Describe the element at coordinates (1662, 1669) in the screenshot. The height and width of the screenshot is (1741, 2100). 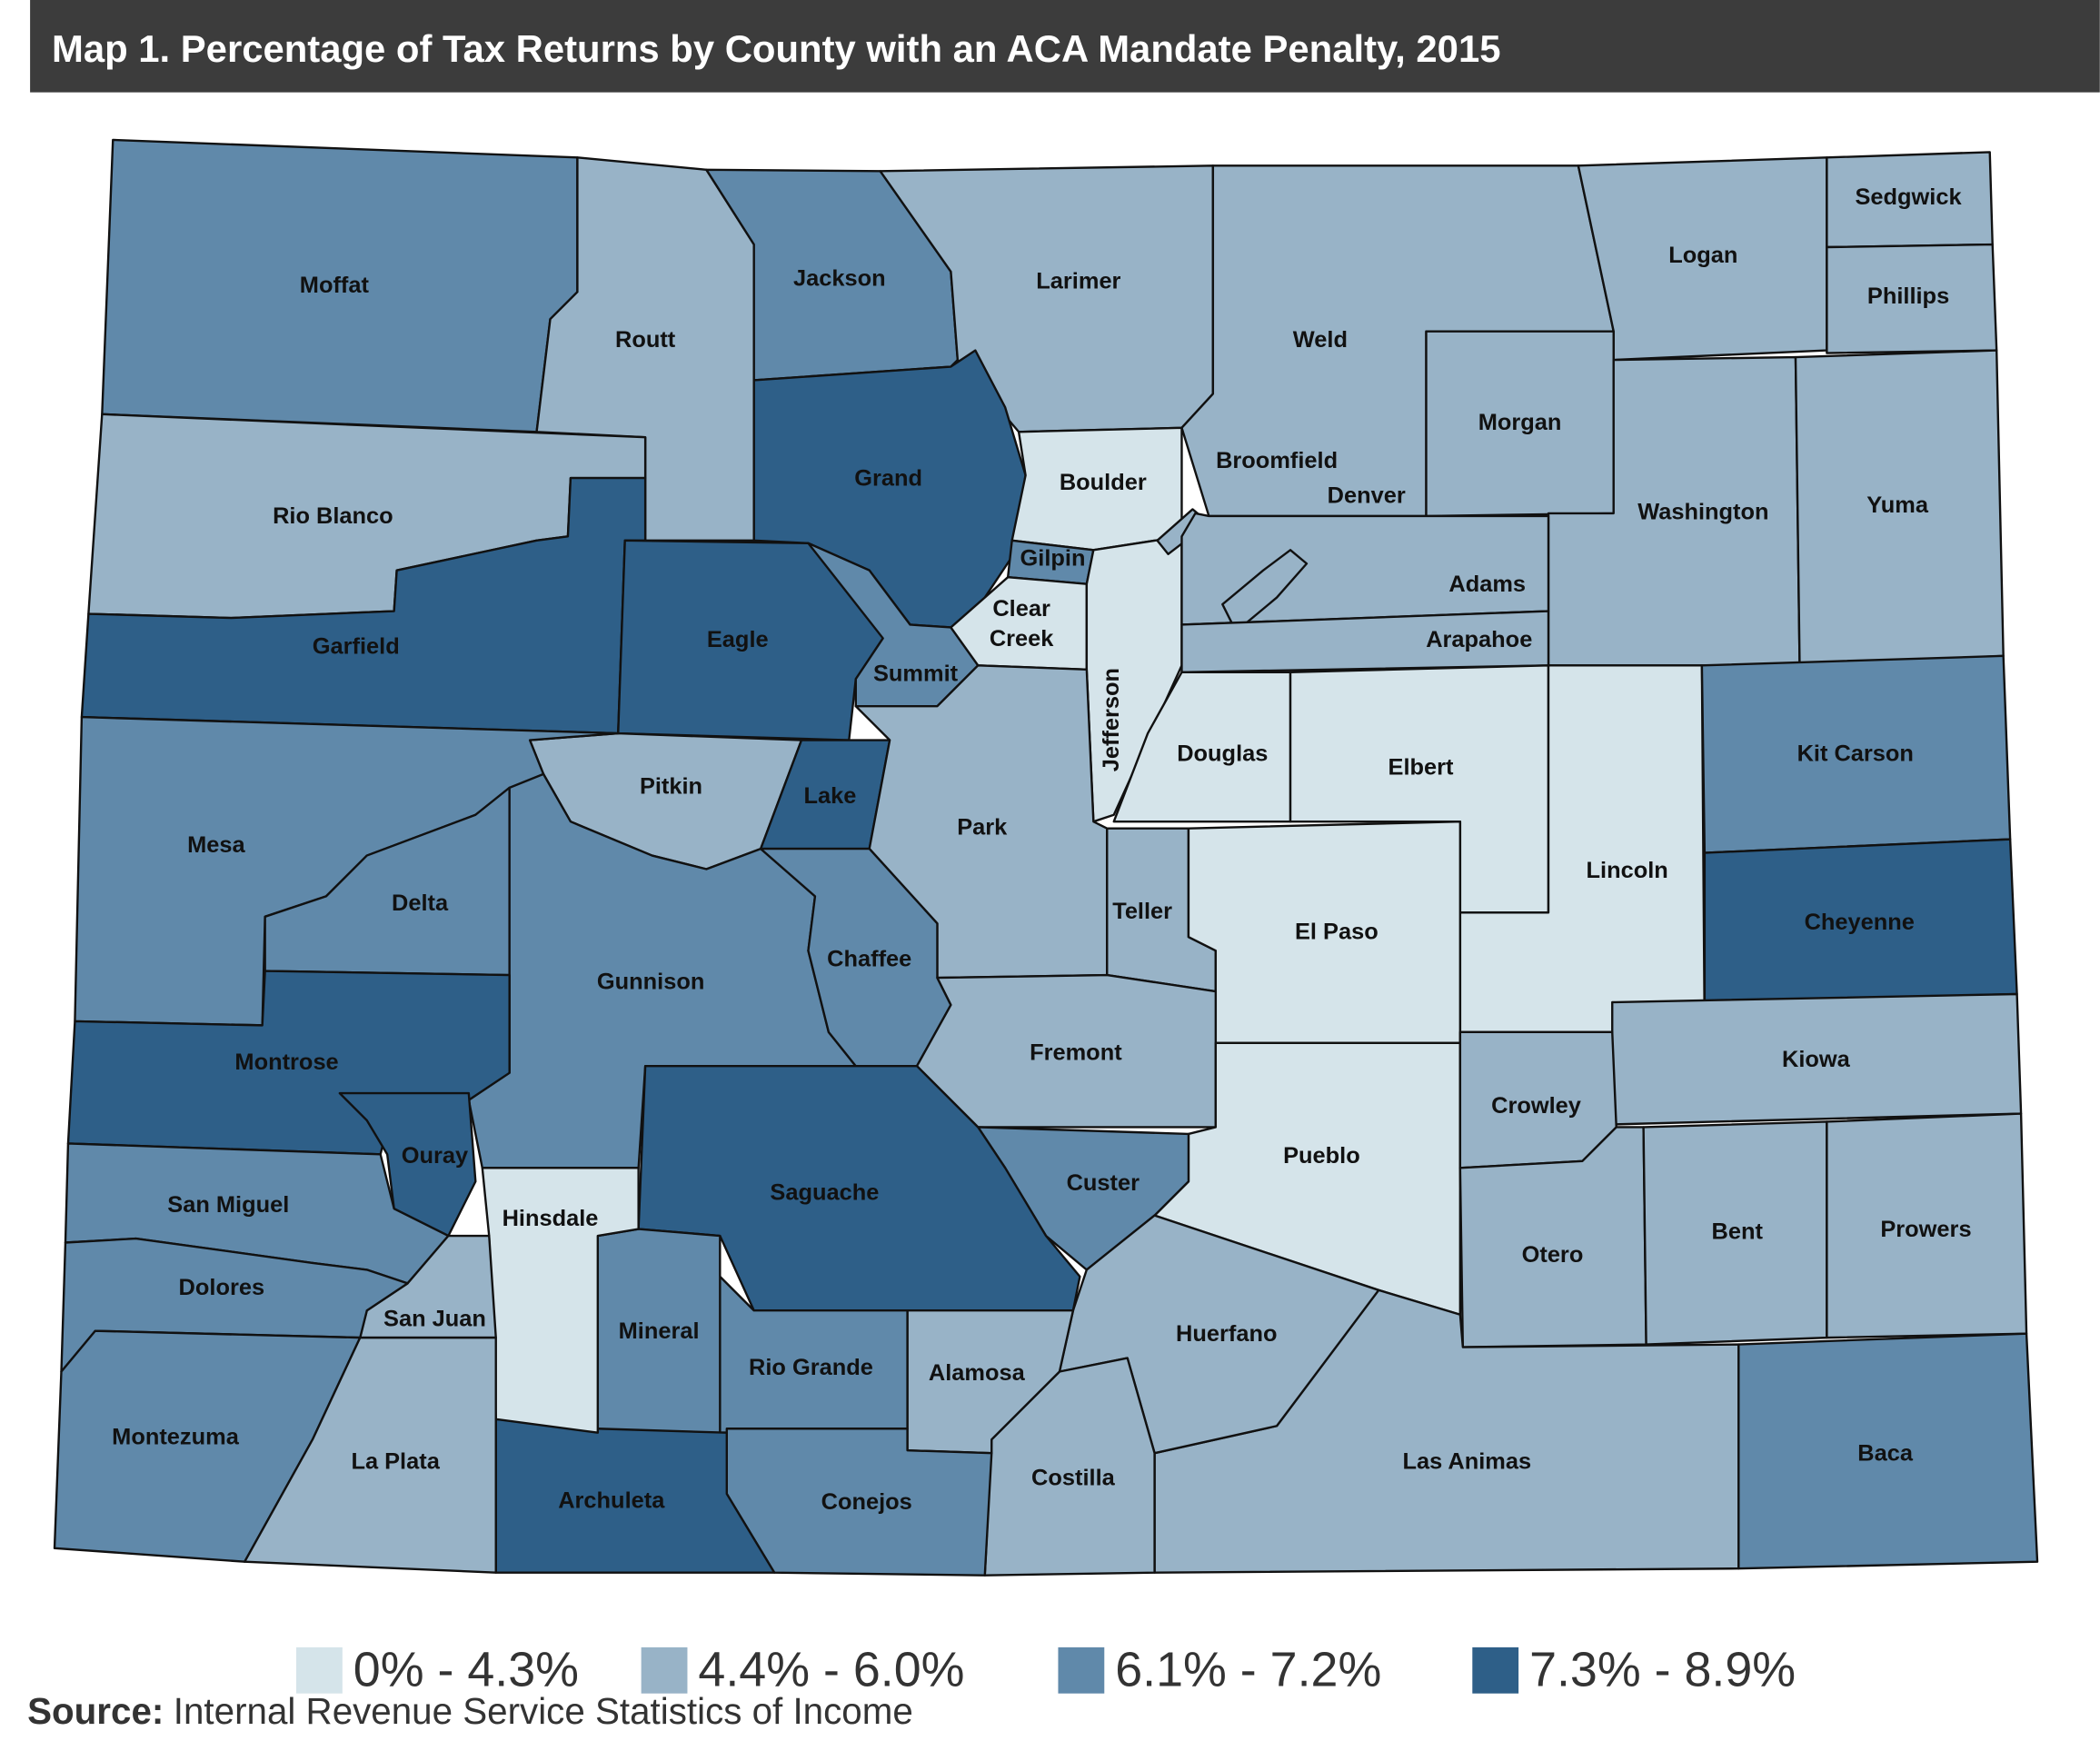
I see `legend-label: 7.3% - 8.9%` at that location.